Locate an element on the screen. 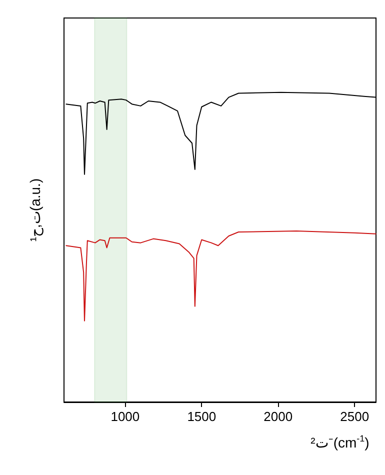 The image size is (385, 475). x-tick-label: 1000 is located at coordinates (125, 416).